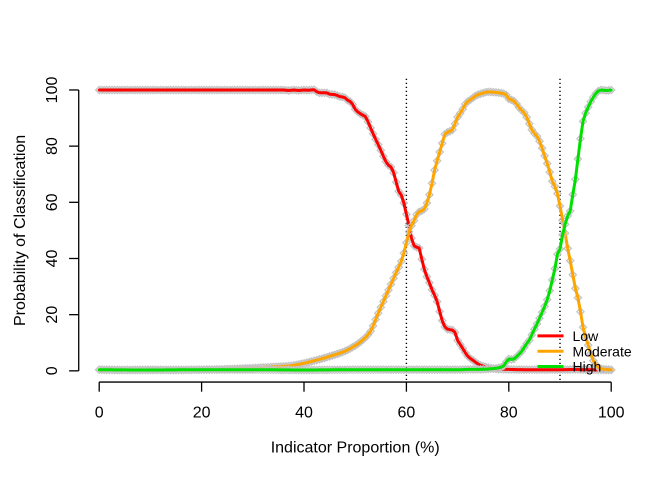  What do you see at coordinates (587, 367) in the screenshot?
I see `svg-text: High` at bounding box center [587, 367].